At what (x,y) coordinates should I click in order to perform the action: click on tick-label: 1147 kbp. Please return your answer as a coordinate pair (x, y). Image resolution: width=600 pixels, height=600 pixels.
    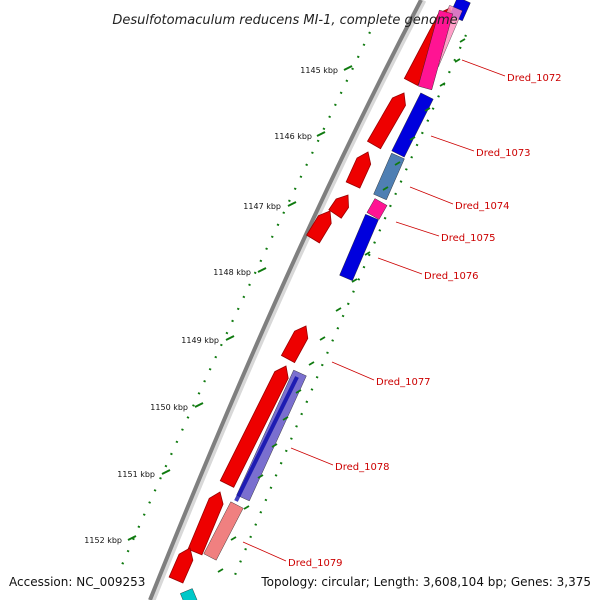
    Looking at the image, I should click on (262, 206).